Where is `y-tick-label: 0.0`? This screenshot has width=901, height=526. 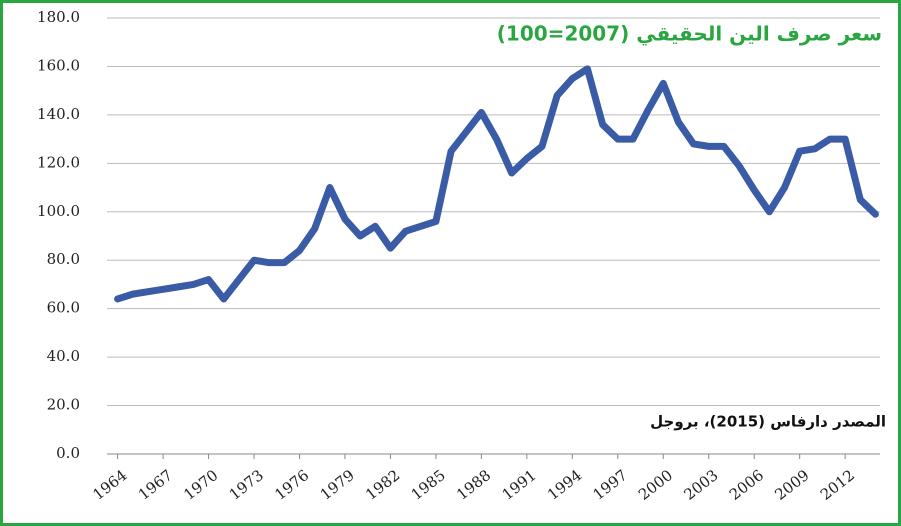 y-tick-label: 0.0 is located at coordinates (68, 453).